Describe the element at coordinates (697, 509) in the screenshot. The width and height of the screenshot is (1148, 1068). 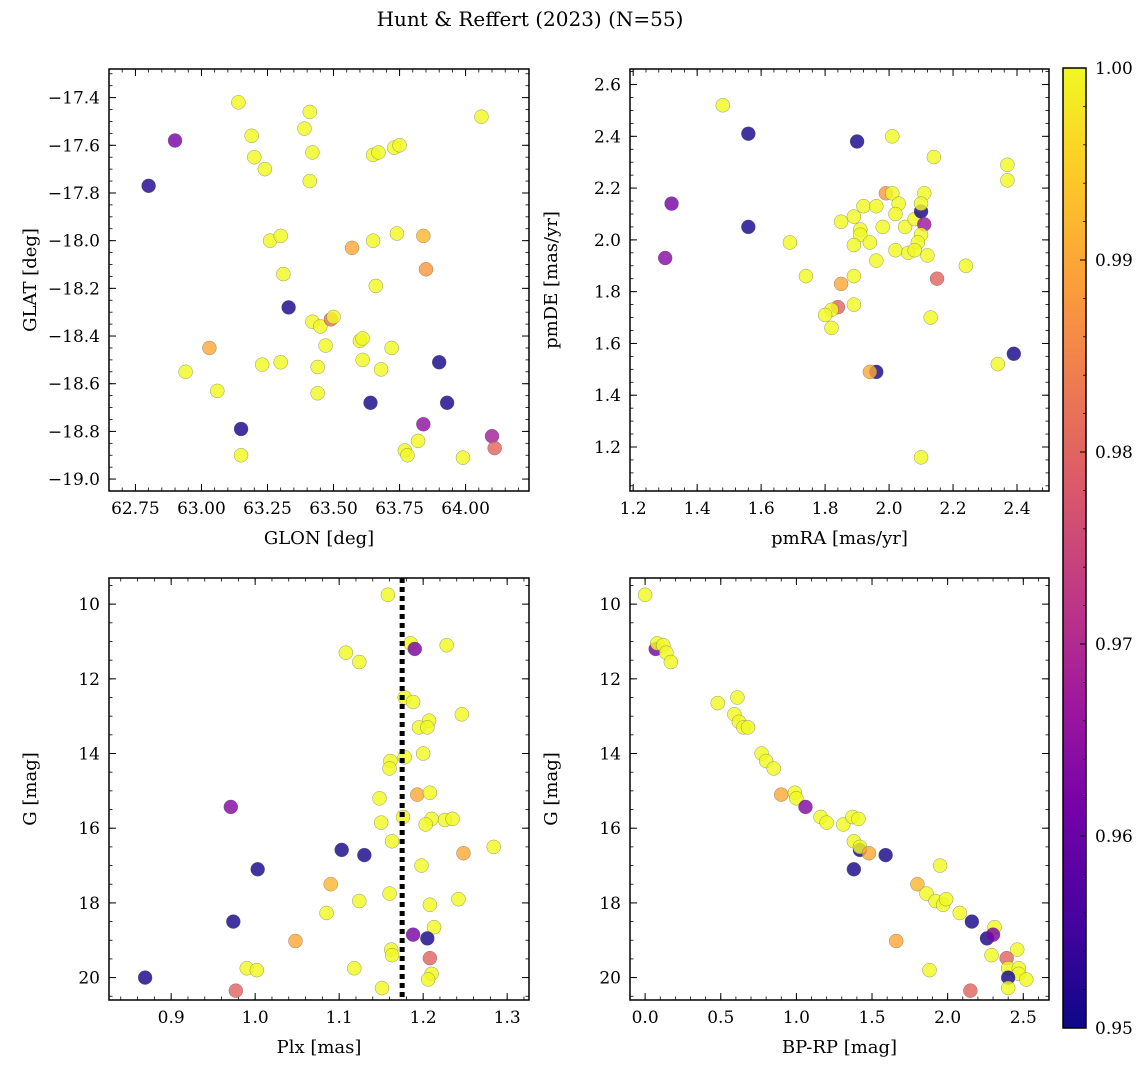
I see `x-tick-label: 1.4` at that location.